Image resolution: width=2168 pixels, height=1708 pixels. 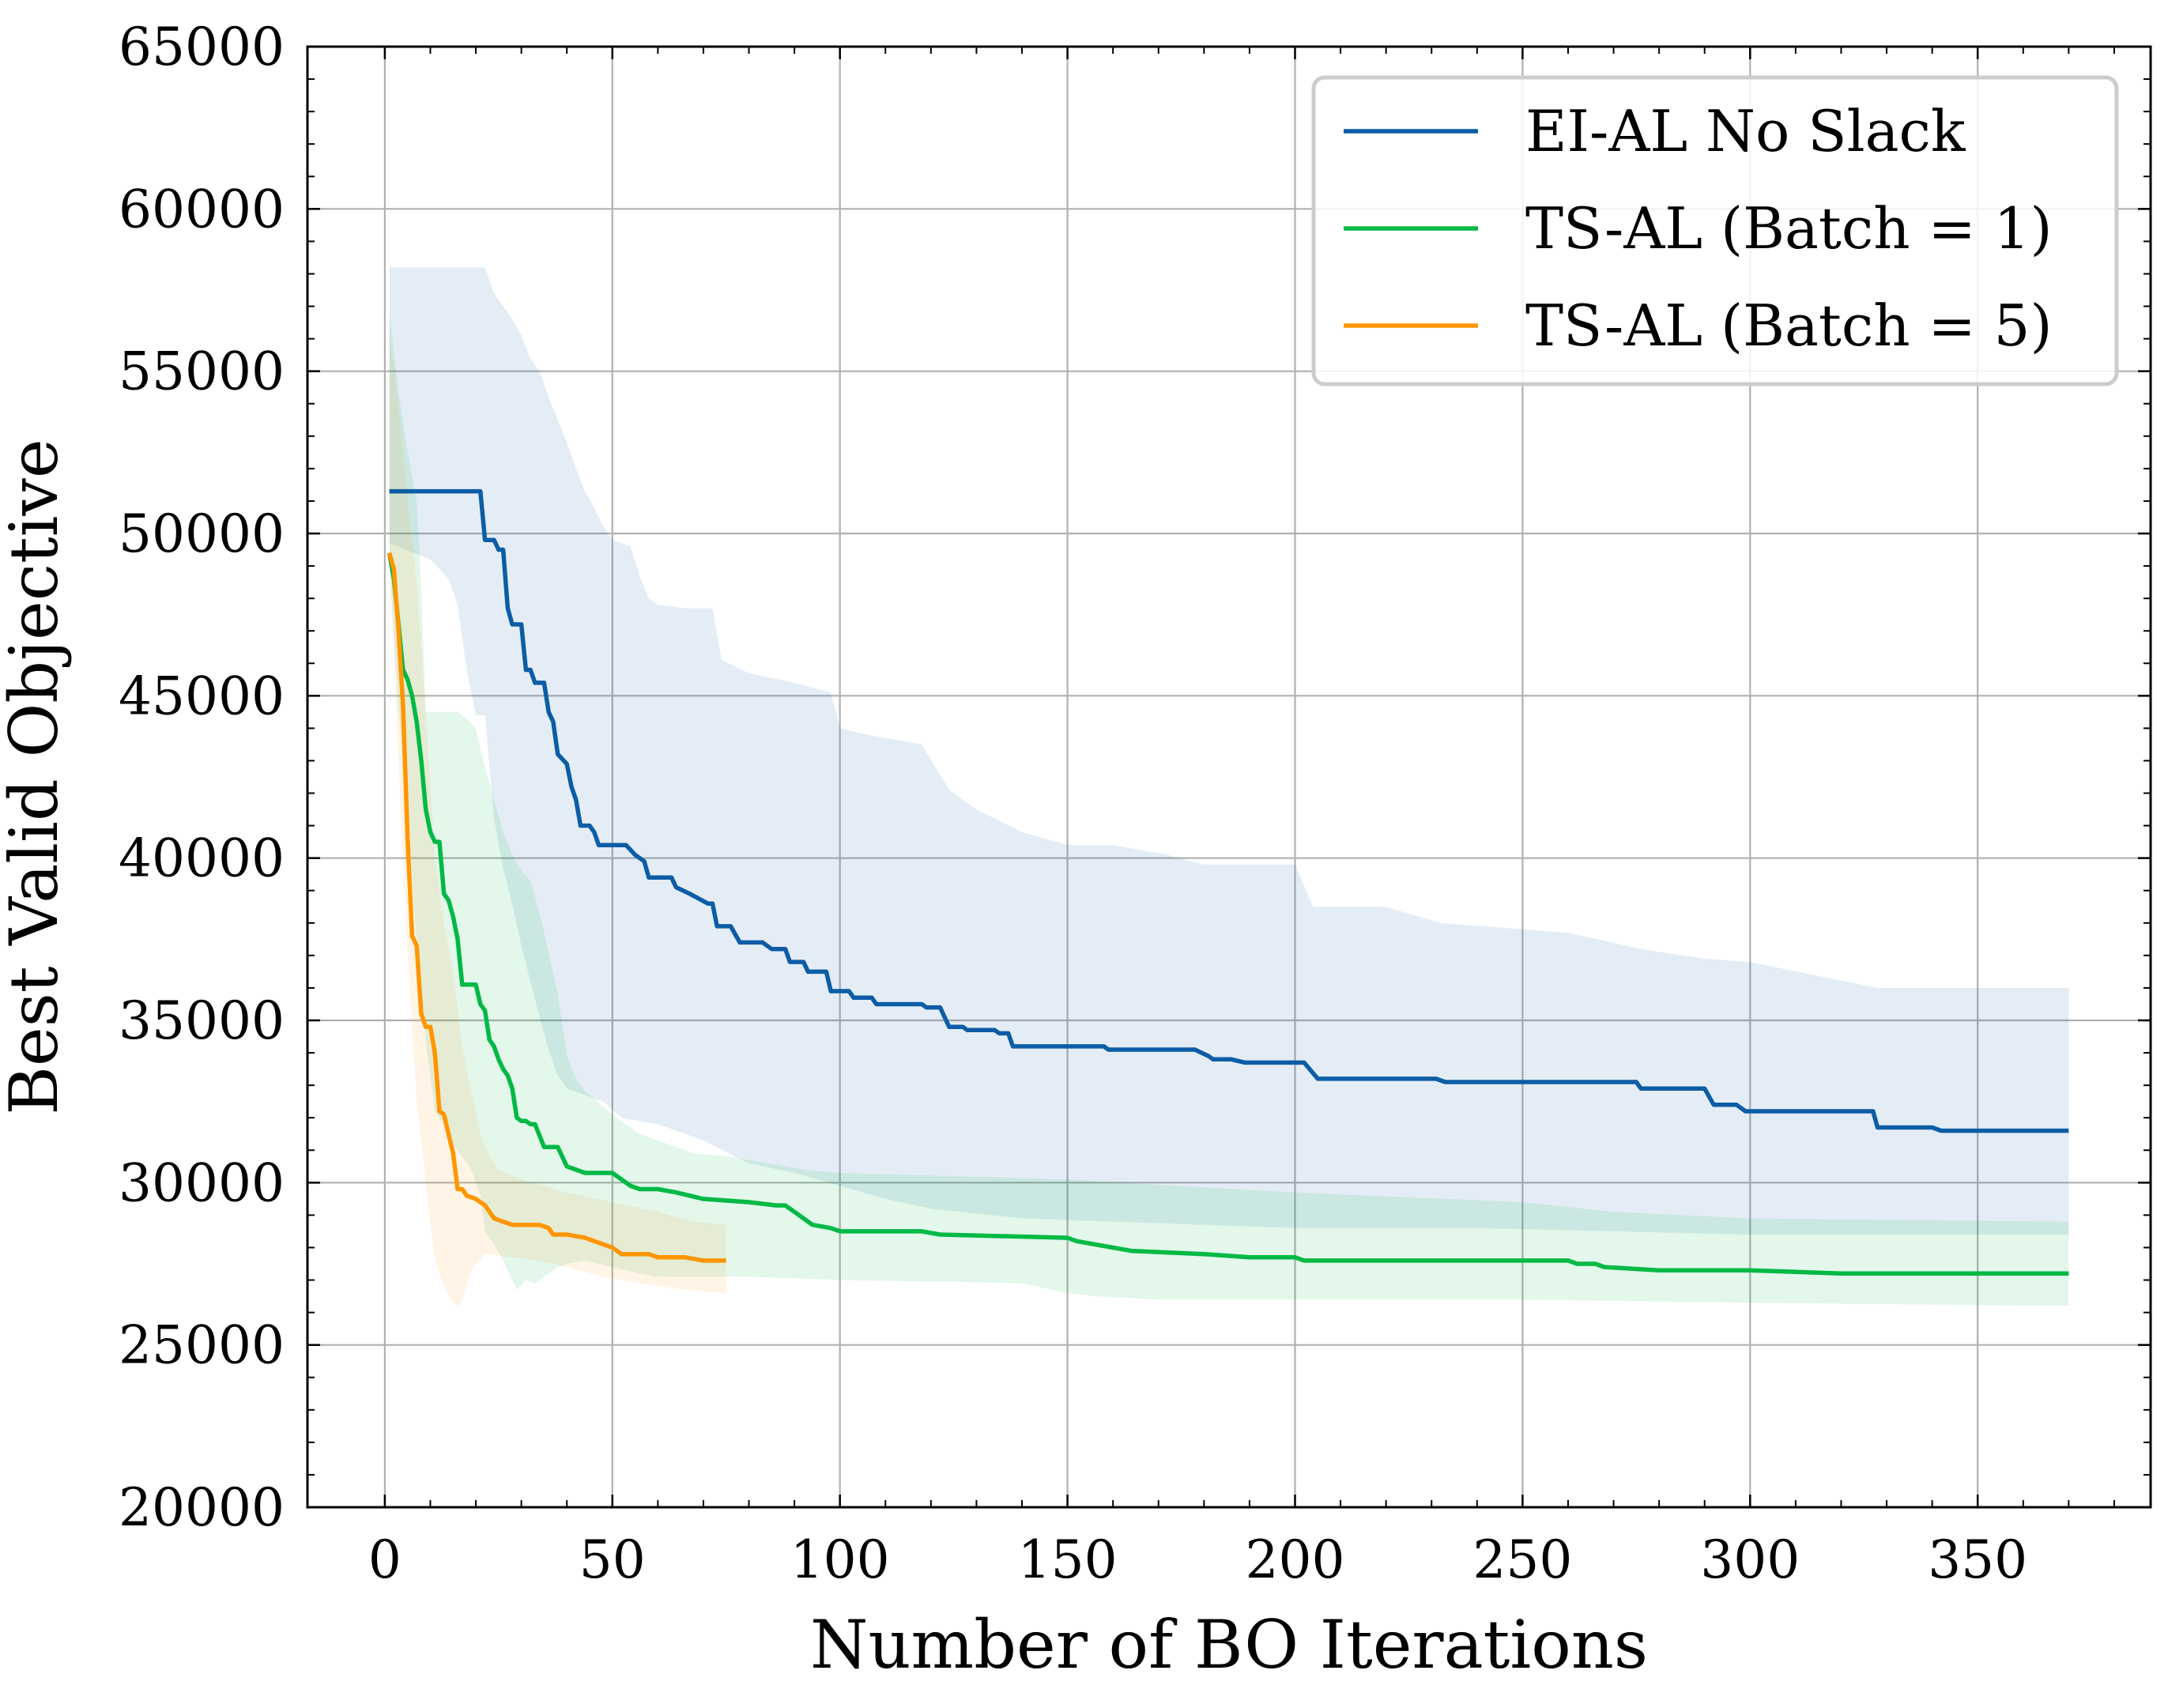 What do you see at coordinates (202, 533) in the screenshot?
I see `y-tick-label: 50000` at bounding box center [202, 533].